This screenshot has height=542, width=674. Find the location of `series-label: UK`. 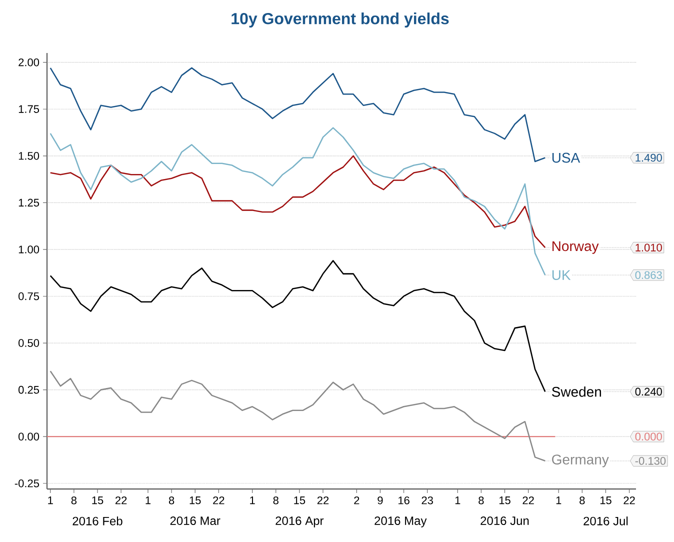

series-label: UK is located at coordinates (561, 275).